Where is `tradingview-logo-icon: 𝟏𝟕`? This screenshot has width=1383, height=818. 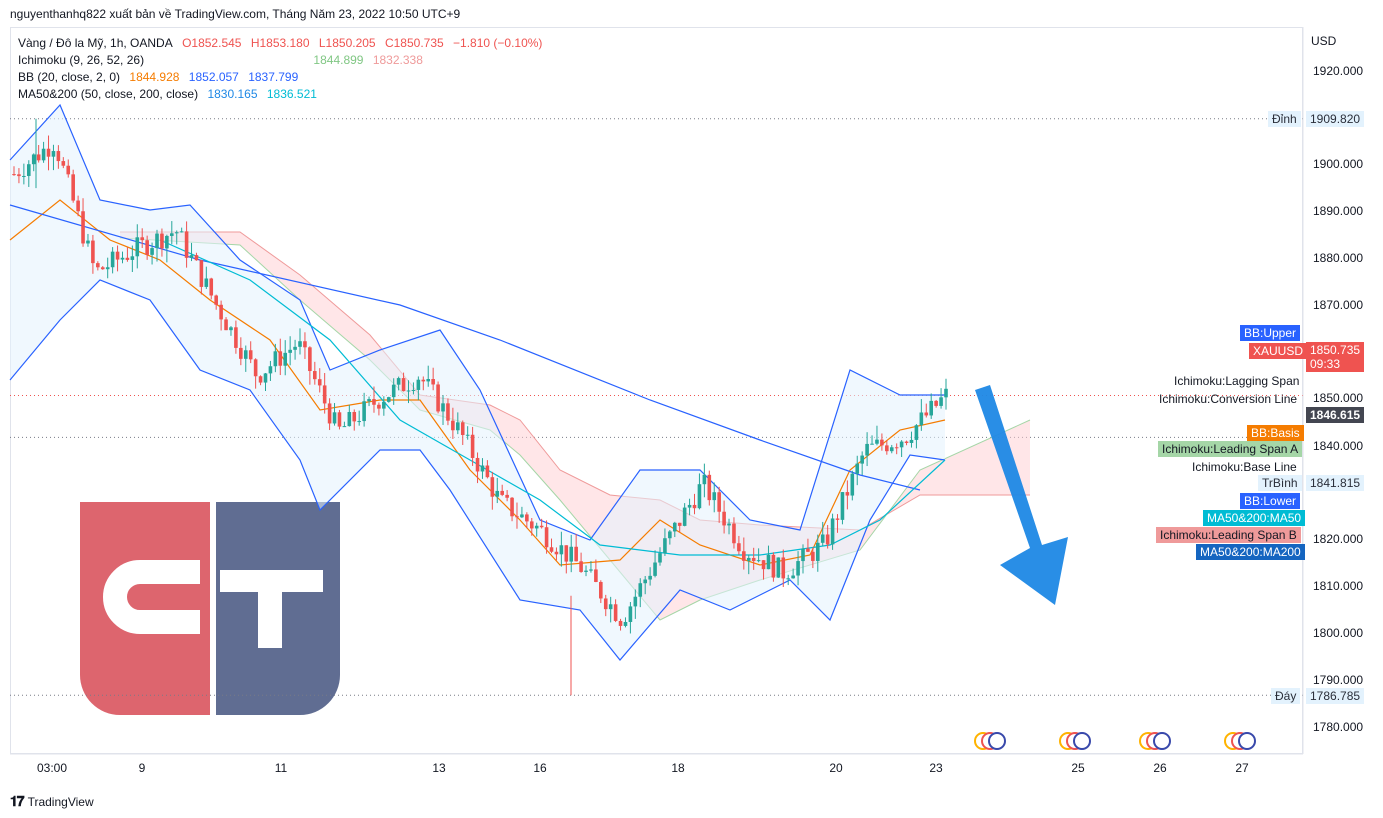 tradingview-logo-icon: 𝟏𝟕 is located at coordinates (17, 801).